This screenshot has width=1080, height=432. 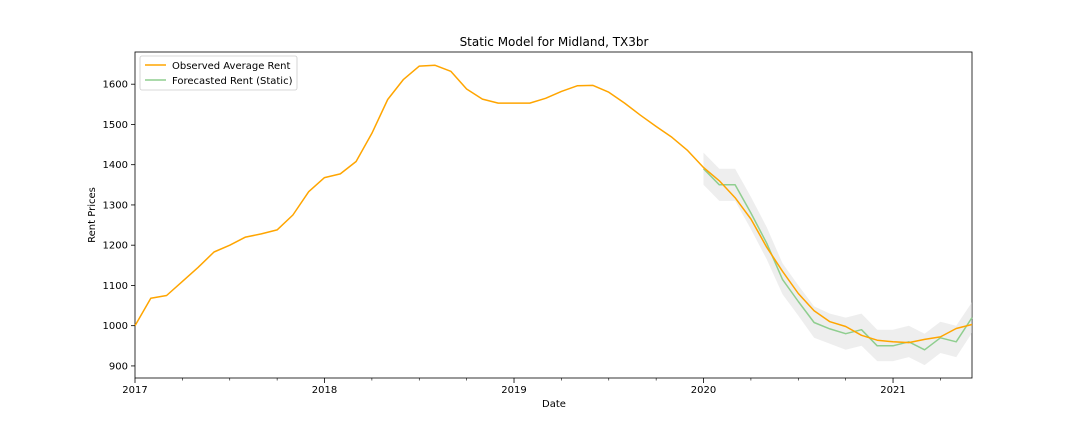 I want to click on chart-title: Static Model for Midland, TX3br, so click(x=554, y=42).